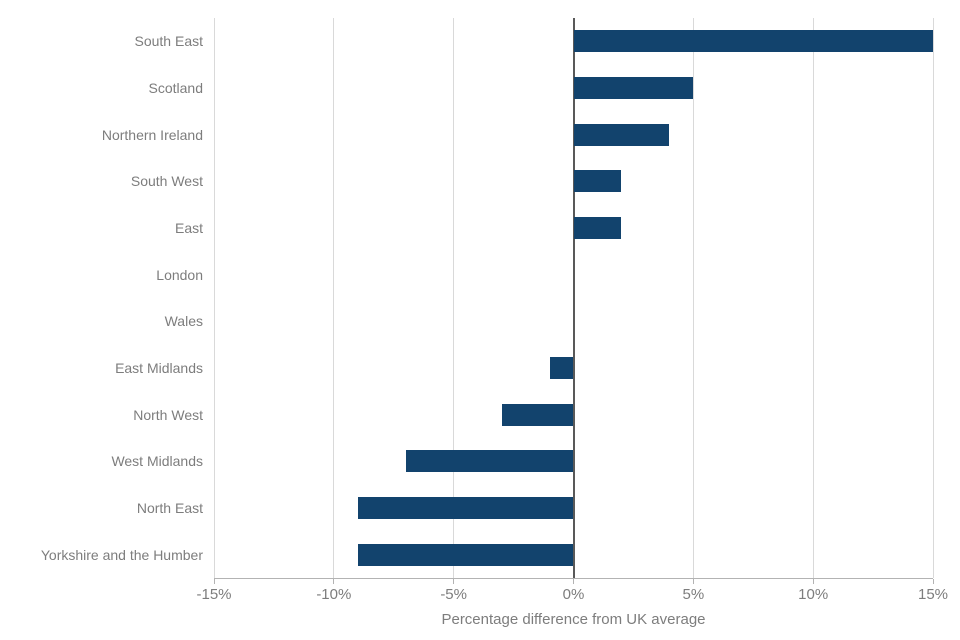 The width and height of the screenshot is (960, 640). What do you see at coordinates (175, 88) in the screenshot?
I see `category-label: Scotland` at bounding box center [175, 88].